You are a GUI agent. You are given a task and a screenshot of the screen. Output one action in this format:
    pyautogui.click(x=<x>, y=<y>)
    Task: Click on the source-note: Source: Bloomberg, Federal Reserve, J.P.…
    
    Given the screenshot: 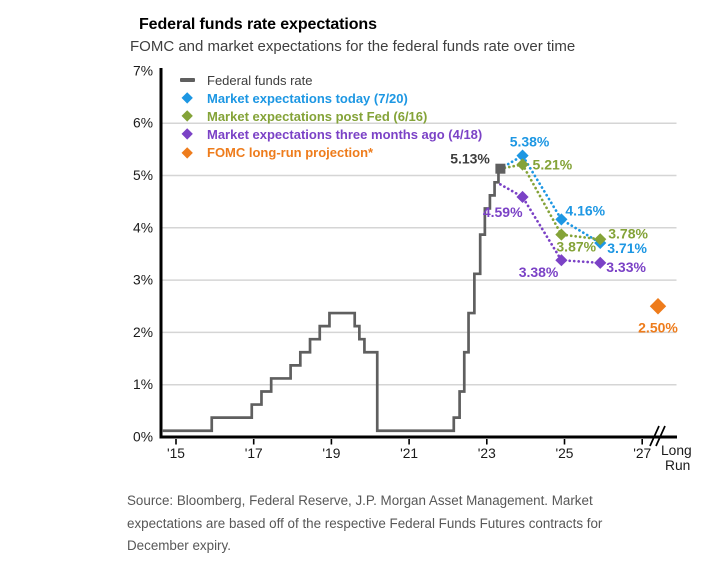 What is the action you would take?
    pyautogui.click(x=364, y=524)
    